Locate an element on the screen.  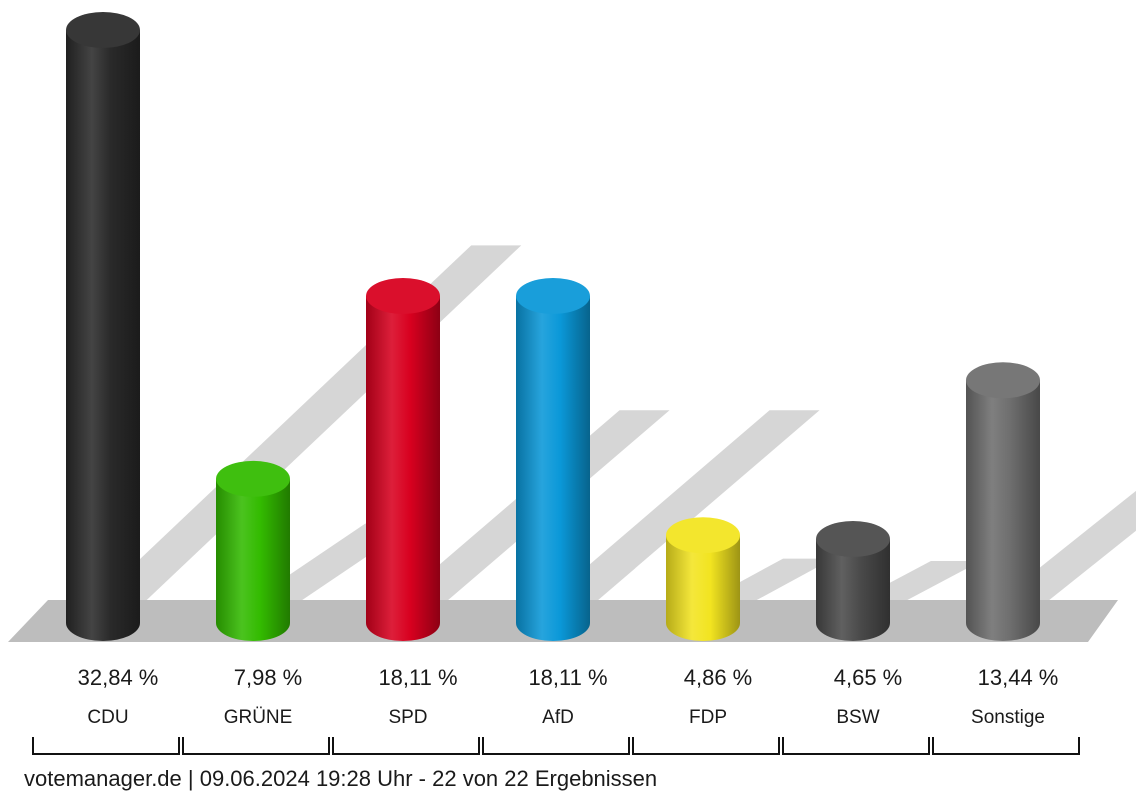
category-labels: CDU GRÜNE SPD AfD FDP BSW Sonstige is located at coordinates (566, 717).